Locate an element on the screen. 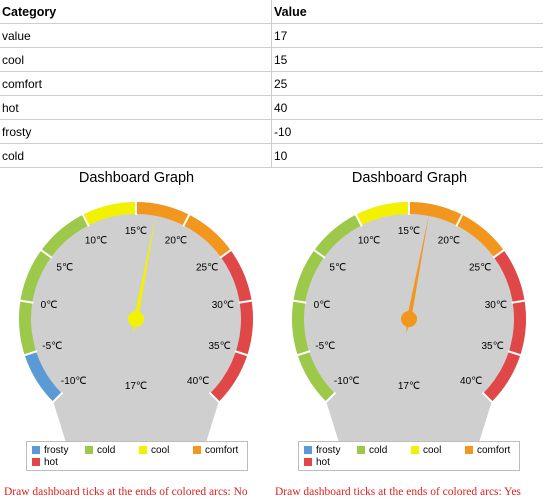 This screenshot has width=546, height=503. table-row: hot 40 is located at coordinates (271, 107).